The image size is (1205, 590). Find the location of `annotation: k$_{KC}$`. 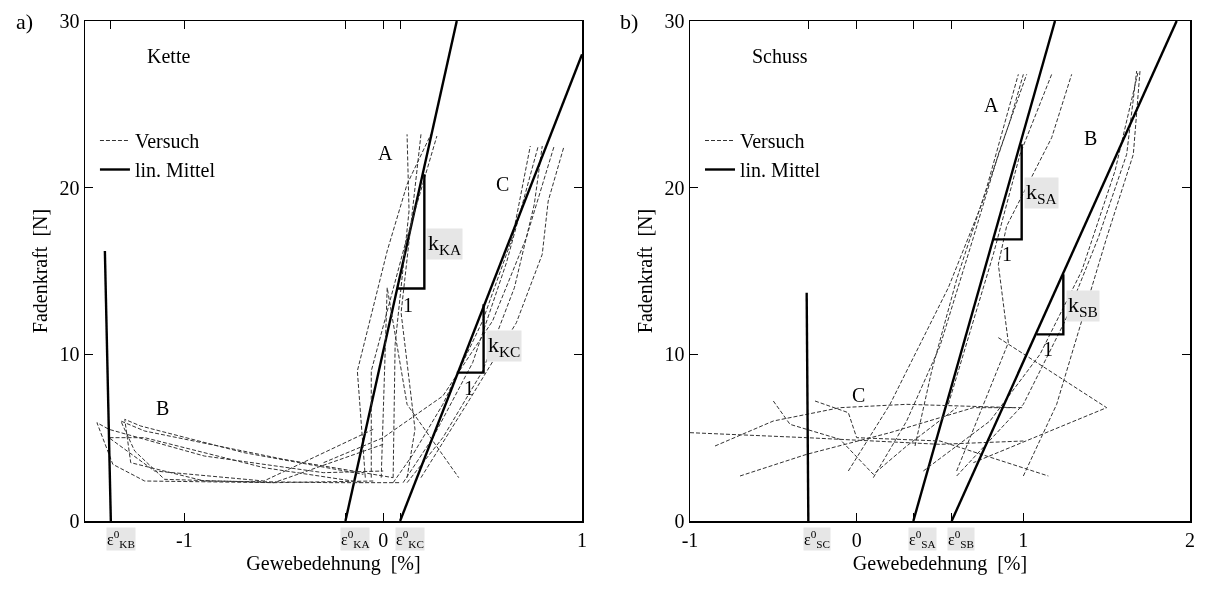

annotation: k$_{KC}$ is located at coordinates (504, 346).